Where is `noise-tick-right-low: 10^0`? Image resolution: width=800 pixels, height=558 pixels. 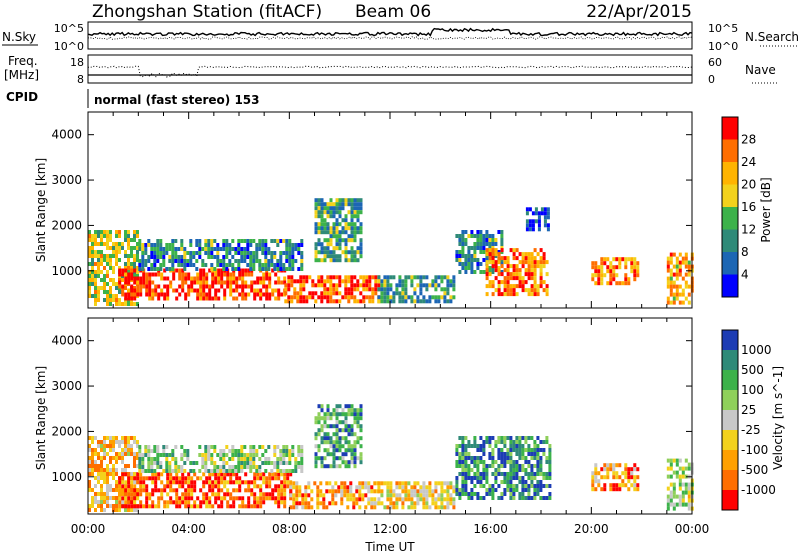
noise-tick-right-low: 10^0 is located at coordinates (723, 46).